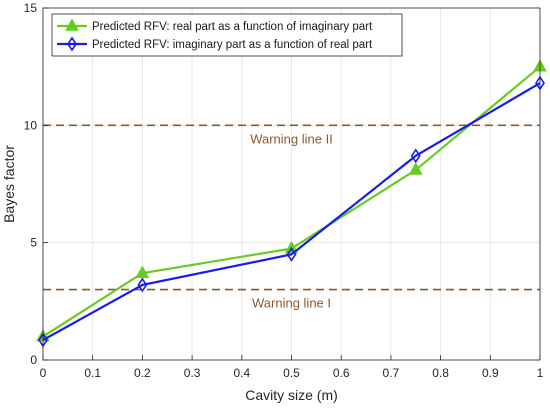  What do you see at coordinates (31, 125) in the screenshot?
I see `y-tick-label: 10` at bounding box center [31, 125].